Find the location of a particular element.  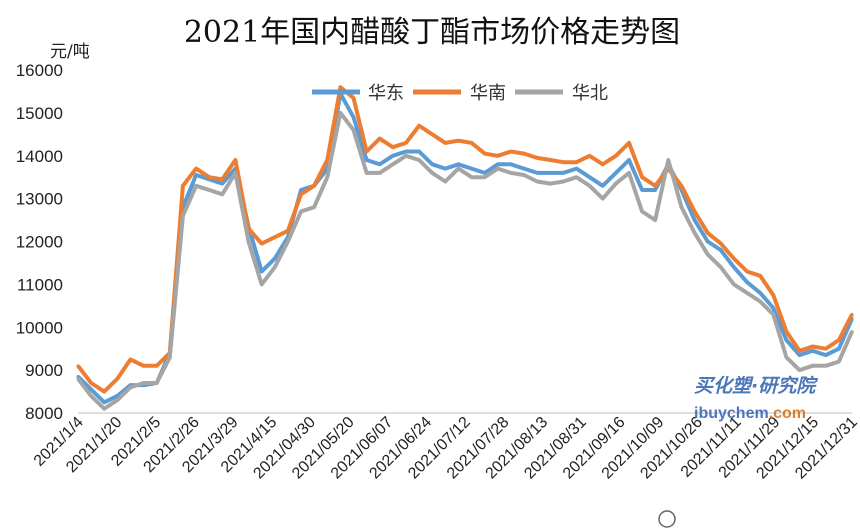

y-tick-label: 16000 is located at coordinates (39, 70).